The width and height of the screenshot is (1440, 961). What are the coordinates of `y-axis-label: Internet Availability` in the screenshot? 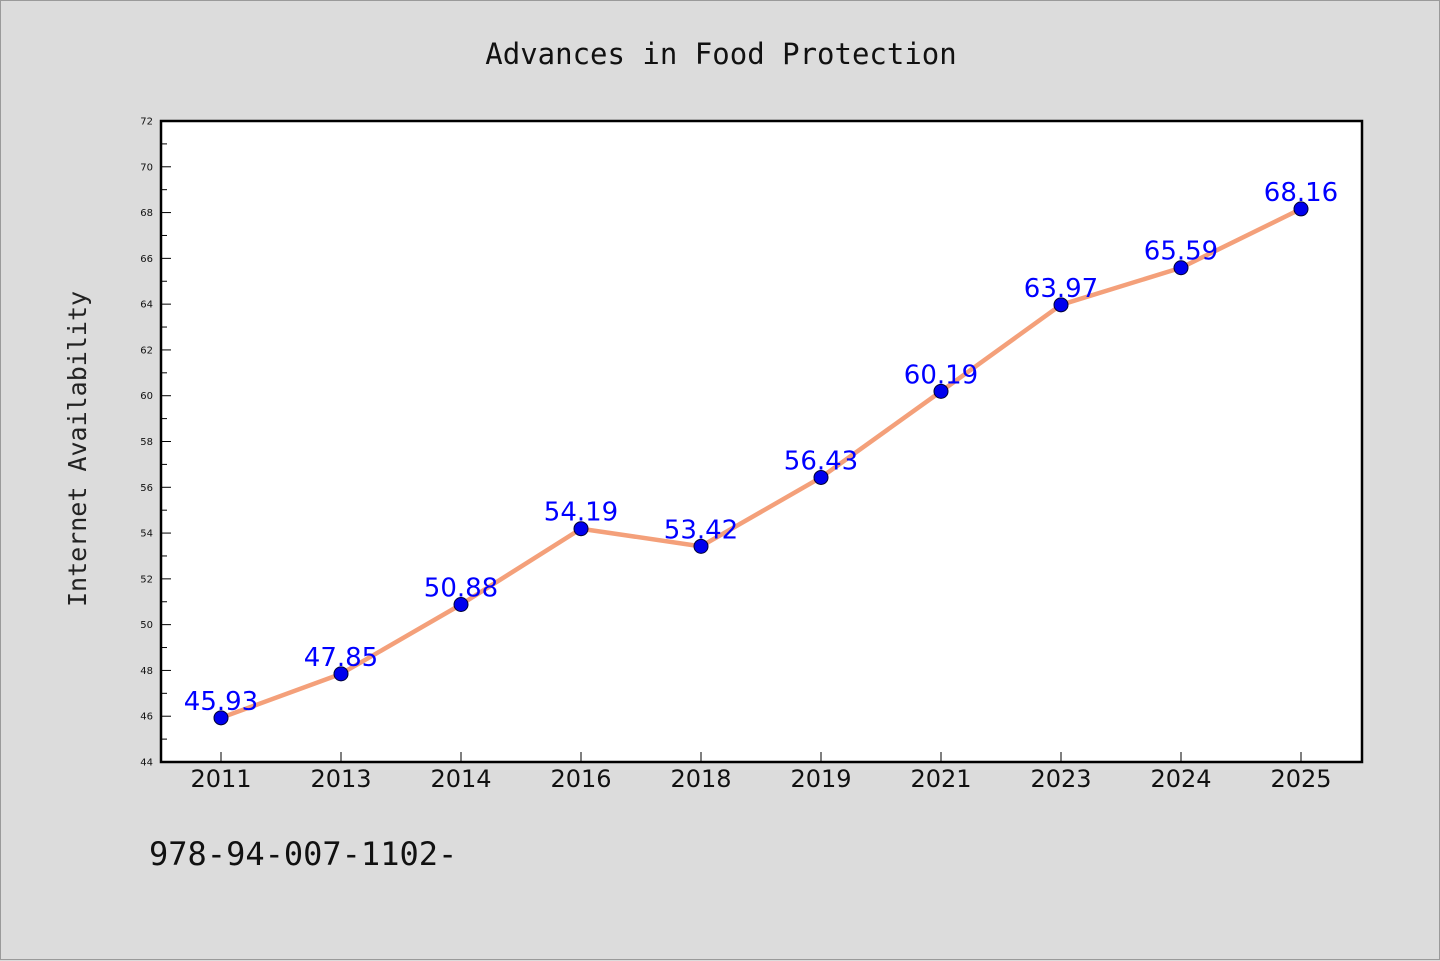 It's located at (77, 449).